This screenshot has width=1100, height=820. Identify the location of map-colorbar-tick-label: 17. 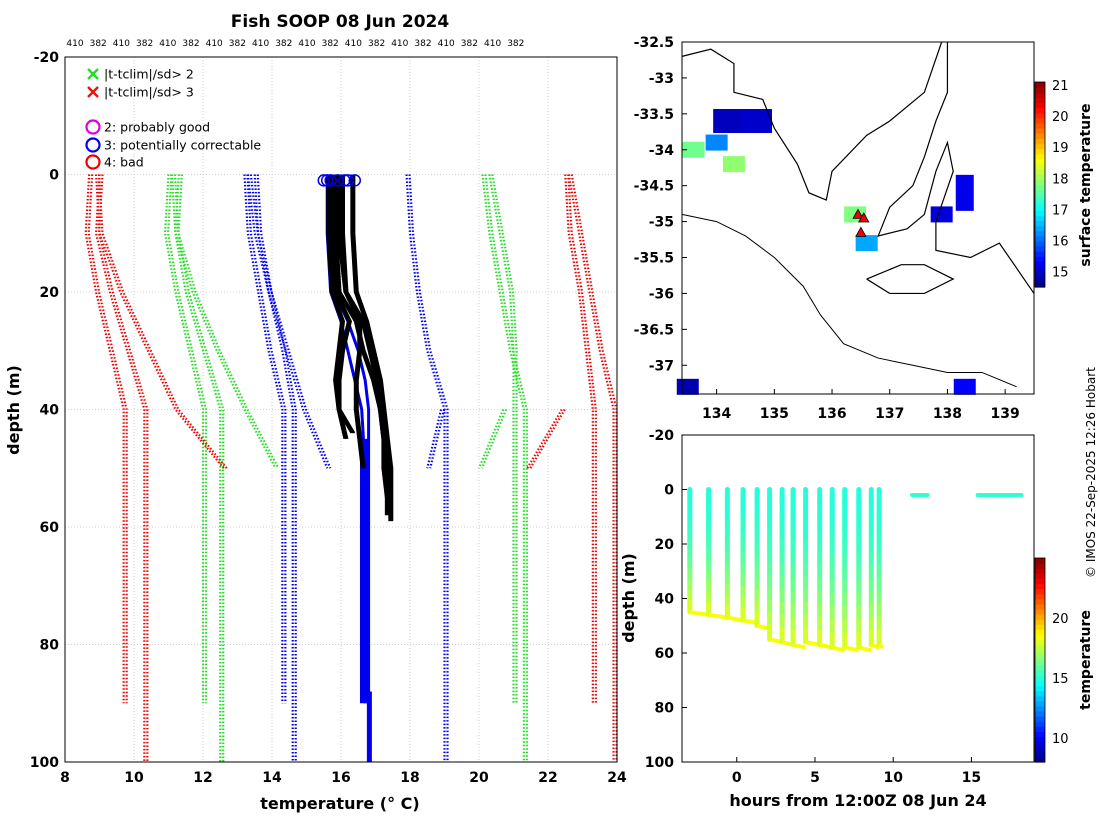
(1060, 210).